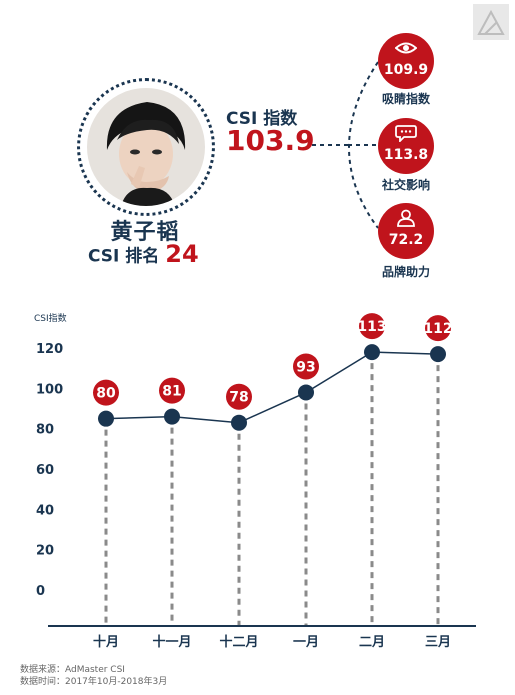 The image size is (515, 695). I want to click on data-label: 93, so click(305, 367).